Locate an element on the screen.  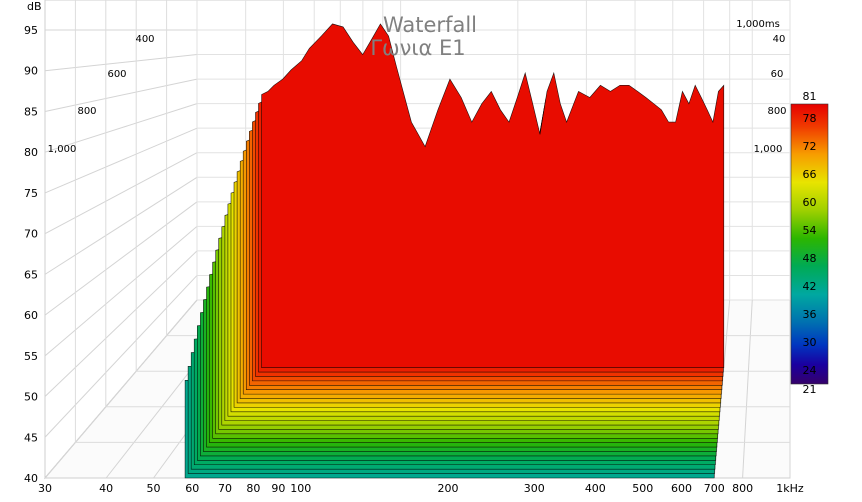
colorbar-label: 78 is located at coordinates (810, 118).